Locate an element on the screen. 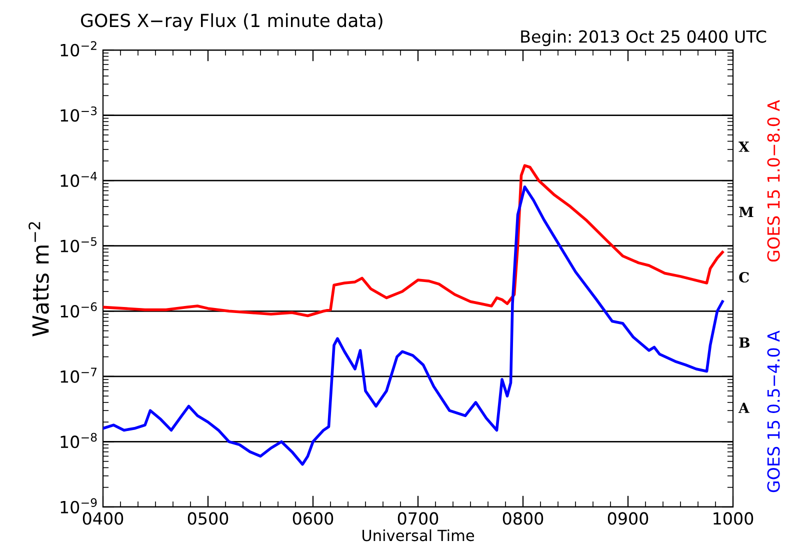  chart-subtitle: Begin: 2013 Oct 25 0400 UTC is located at coordinates (643, 38).